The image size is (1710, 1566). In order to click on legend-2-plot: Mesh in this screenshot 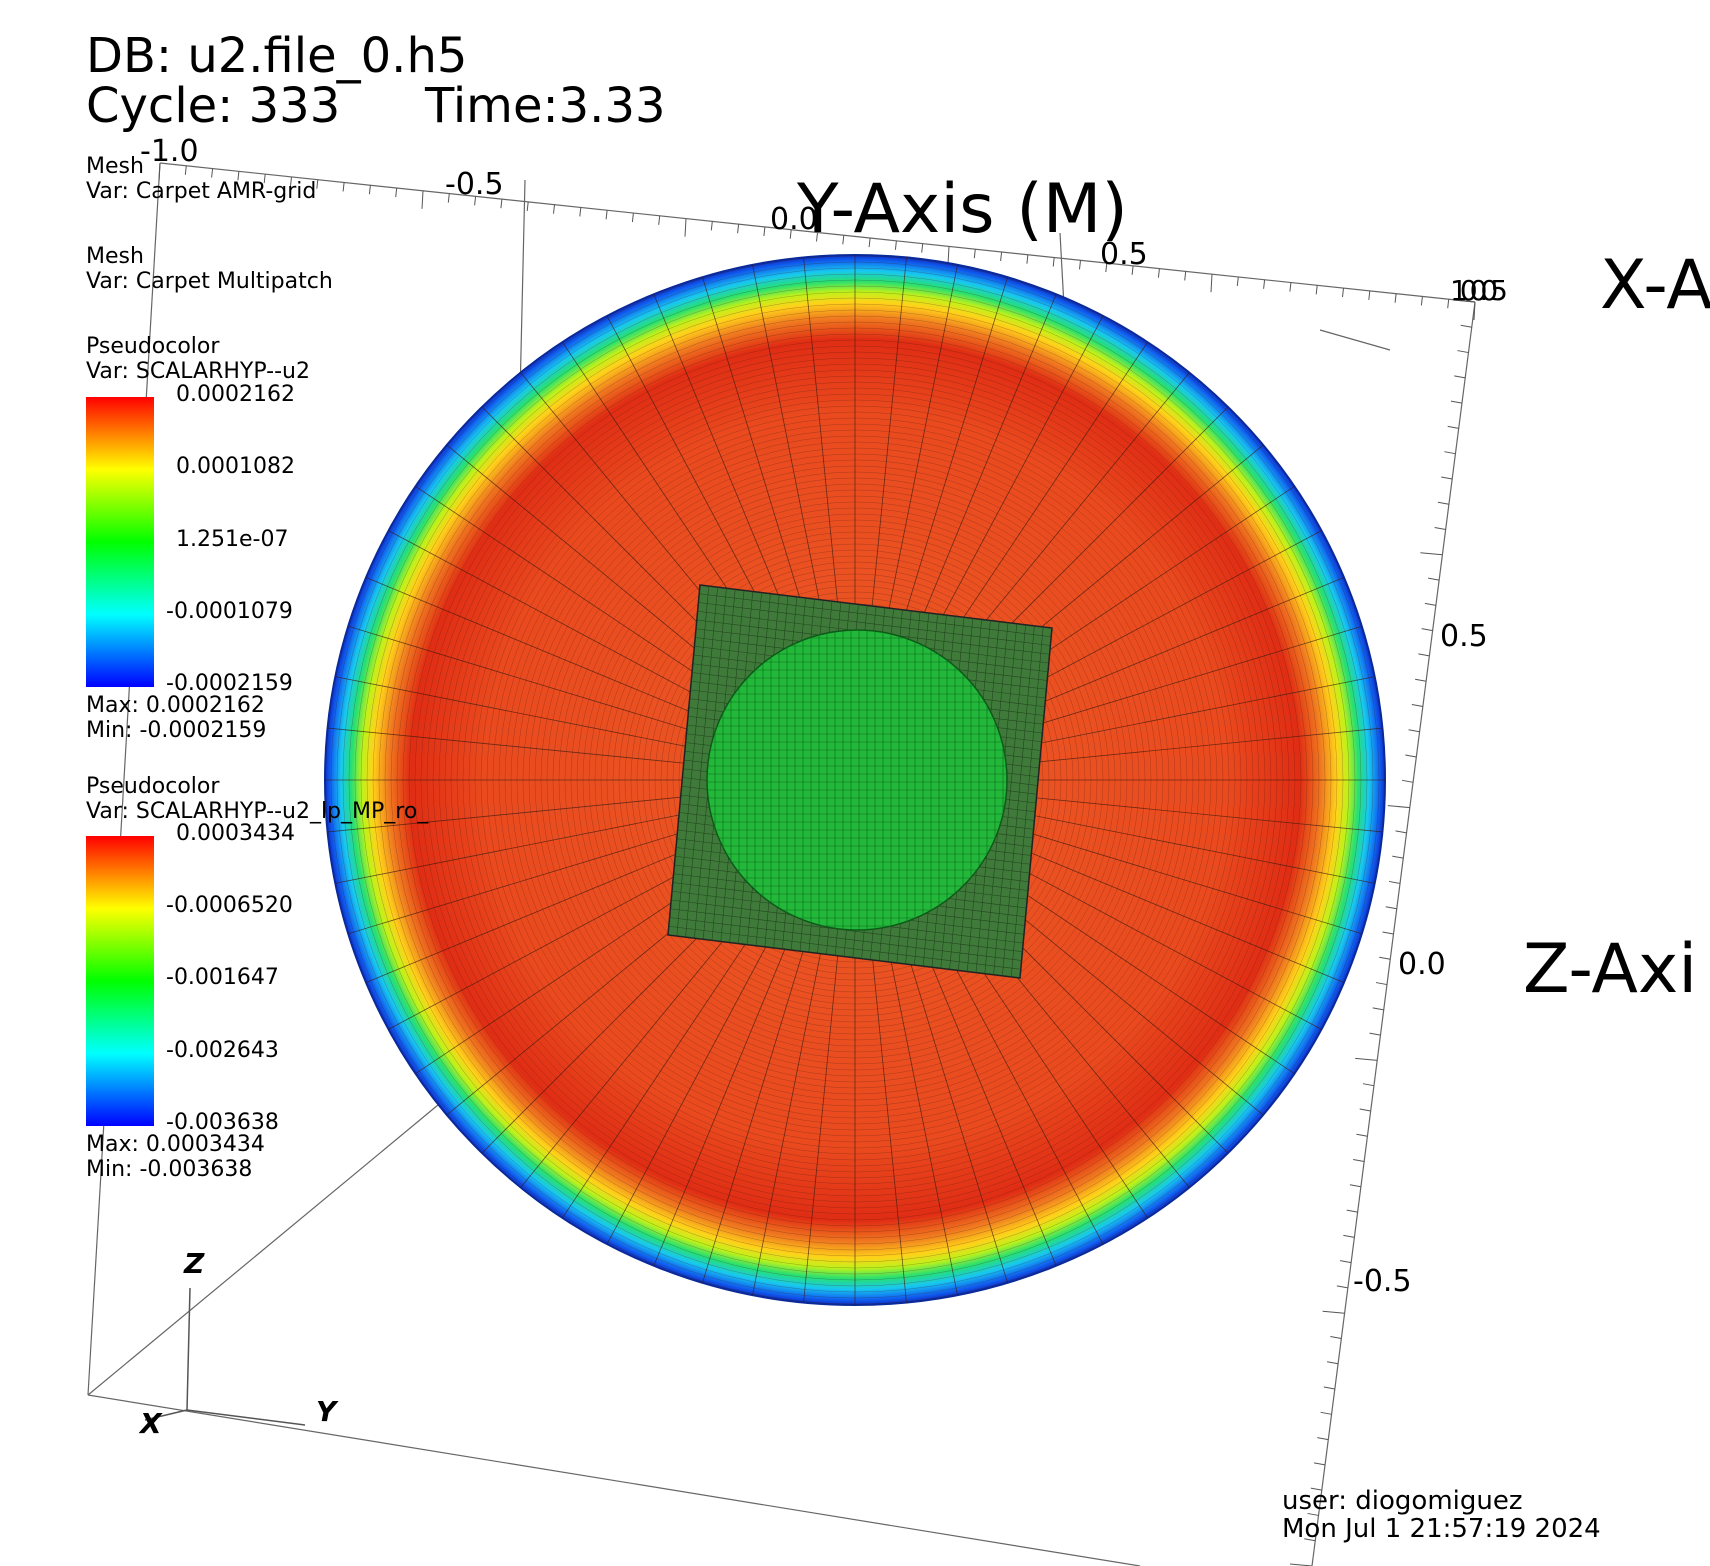, I will do `click(115, 256)`.